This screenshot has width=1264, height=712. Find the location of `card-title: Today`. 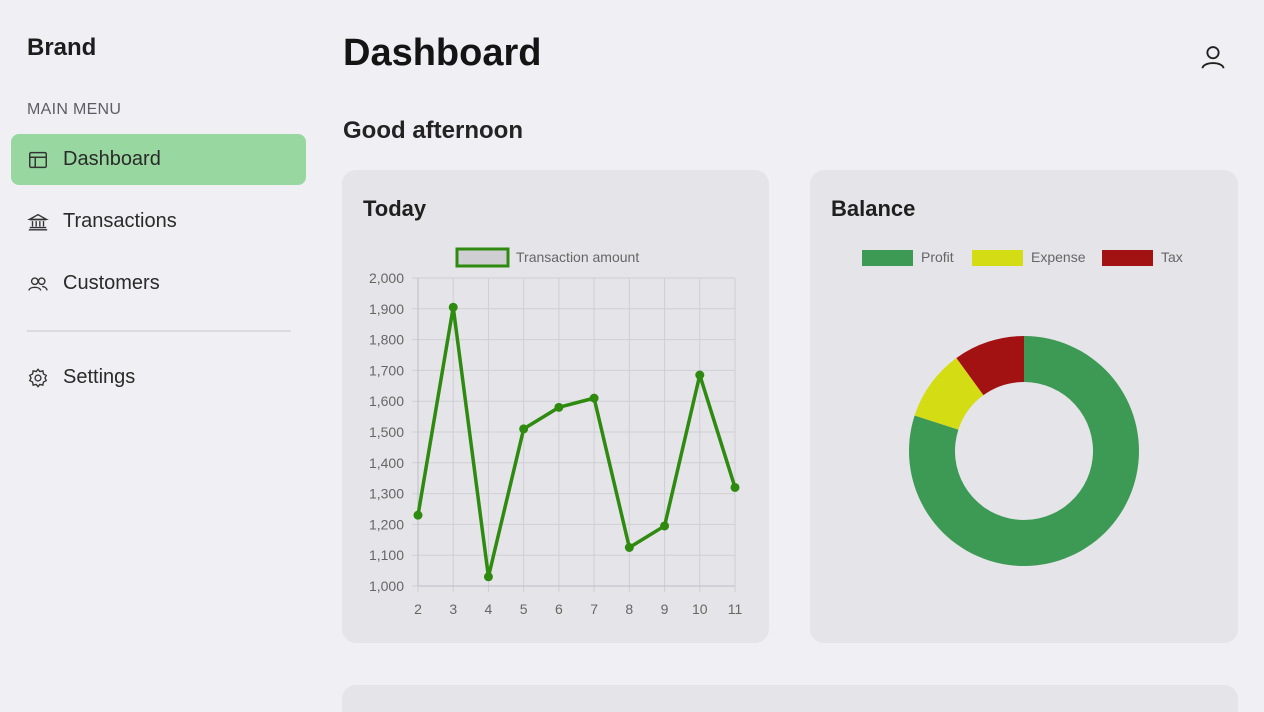

card-title: Today is located at coordinates (395, 208).